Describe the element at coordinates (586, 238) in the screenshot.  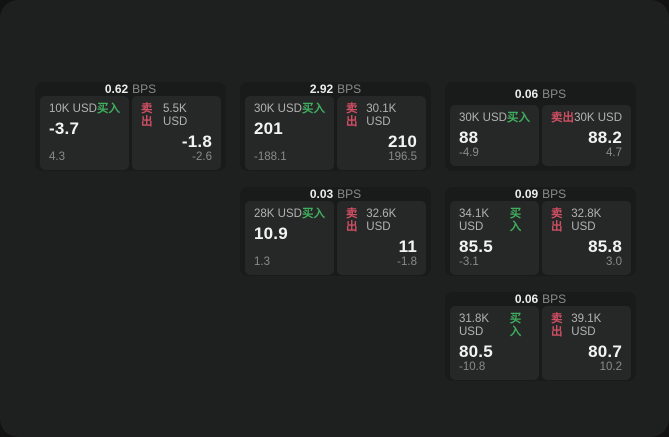
I see `sell-quote-cell: 卖出 32.8K USD 85.8 3.0` at that location.